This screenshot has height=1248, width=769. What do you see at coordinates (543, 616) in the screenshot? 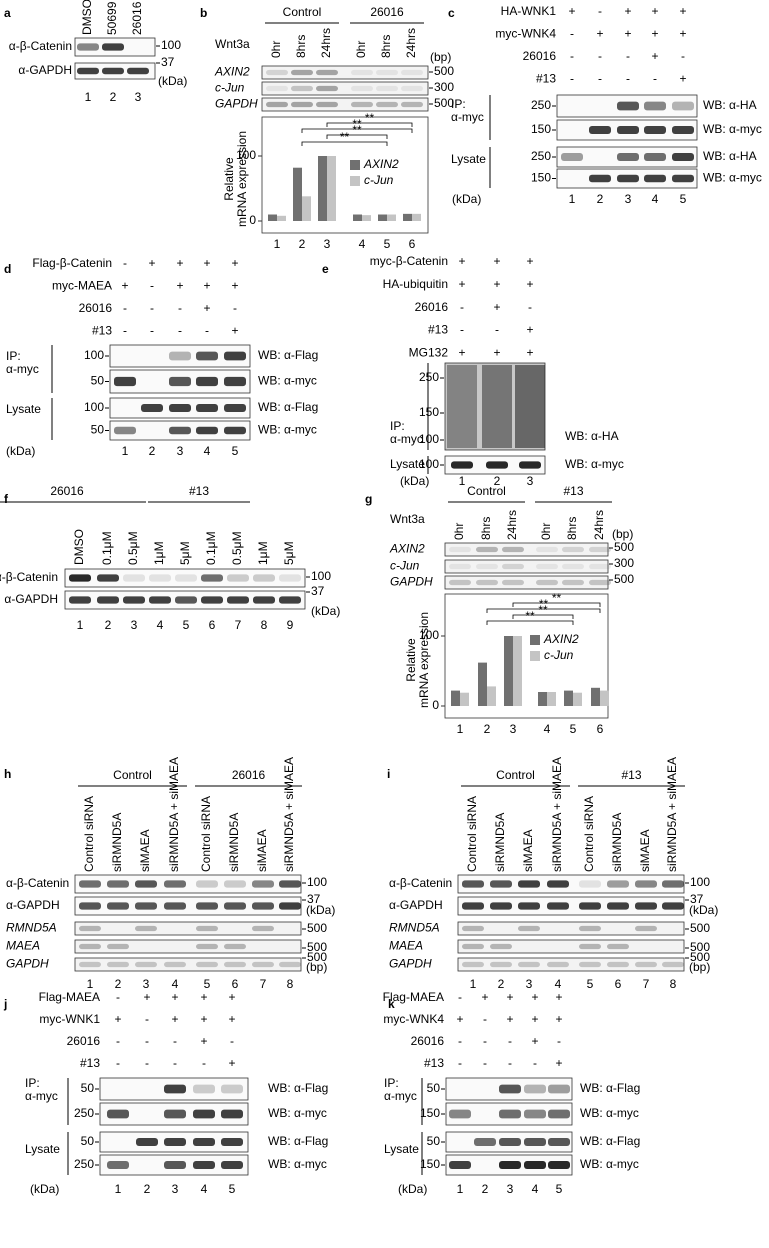
I see `significance-bracket` at bounding box center [543, 616].